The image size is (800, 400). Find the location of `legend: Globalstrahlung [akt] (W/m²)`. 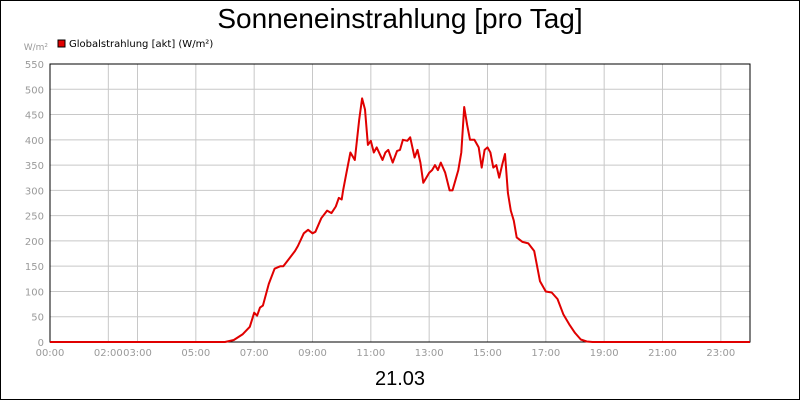

legend: Globalstrahlung [akt] (W/m²) is located at coordinates (135, 44).